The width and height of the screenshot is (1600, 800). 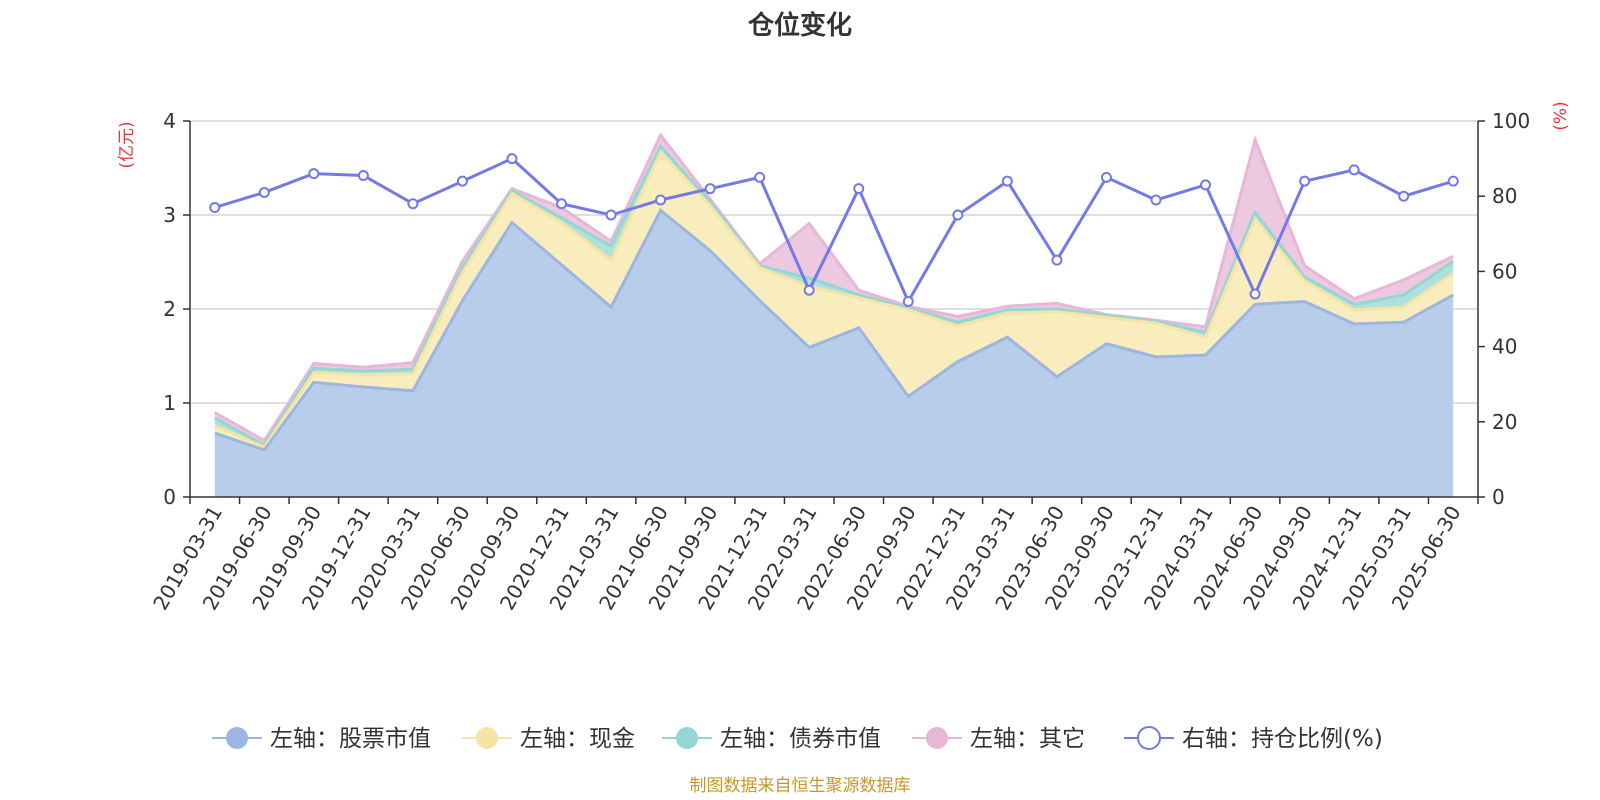 What do you see at coordinates (1511, 121) in the screenshot?
I see `right-axis-tick-label: 100` at bounding box center [1511, 121].